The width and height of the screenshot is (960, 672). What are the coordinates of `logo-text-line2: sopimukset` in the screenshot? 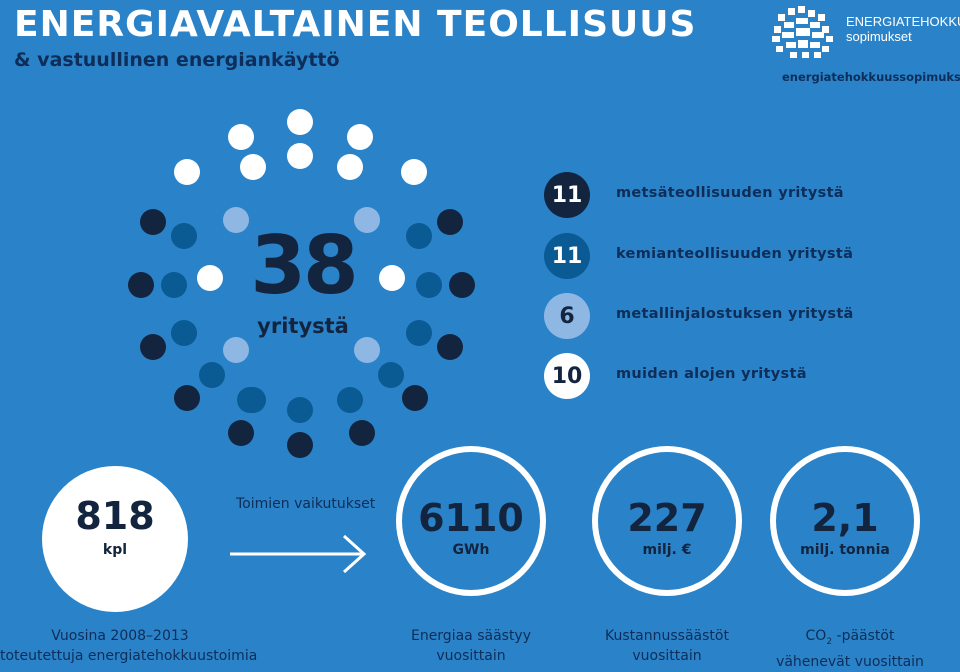 It's located at (879, 36).